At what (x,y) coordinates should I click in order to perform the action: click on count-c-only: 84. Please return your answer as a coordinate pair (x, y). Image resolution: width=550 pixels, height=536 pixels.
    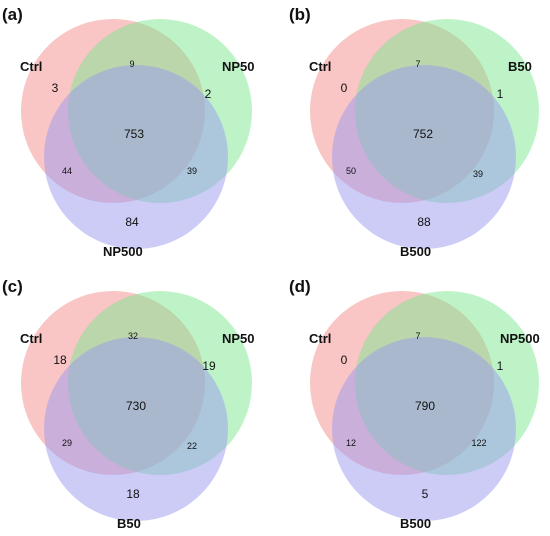
    Looking at the image, I should click on (132, 222).